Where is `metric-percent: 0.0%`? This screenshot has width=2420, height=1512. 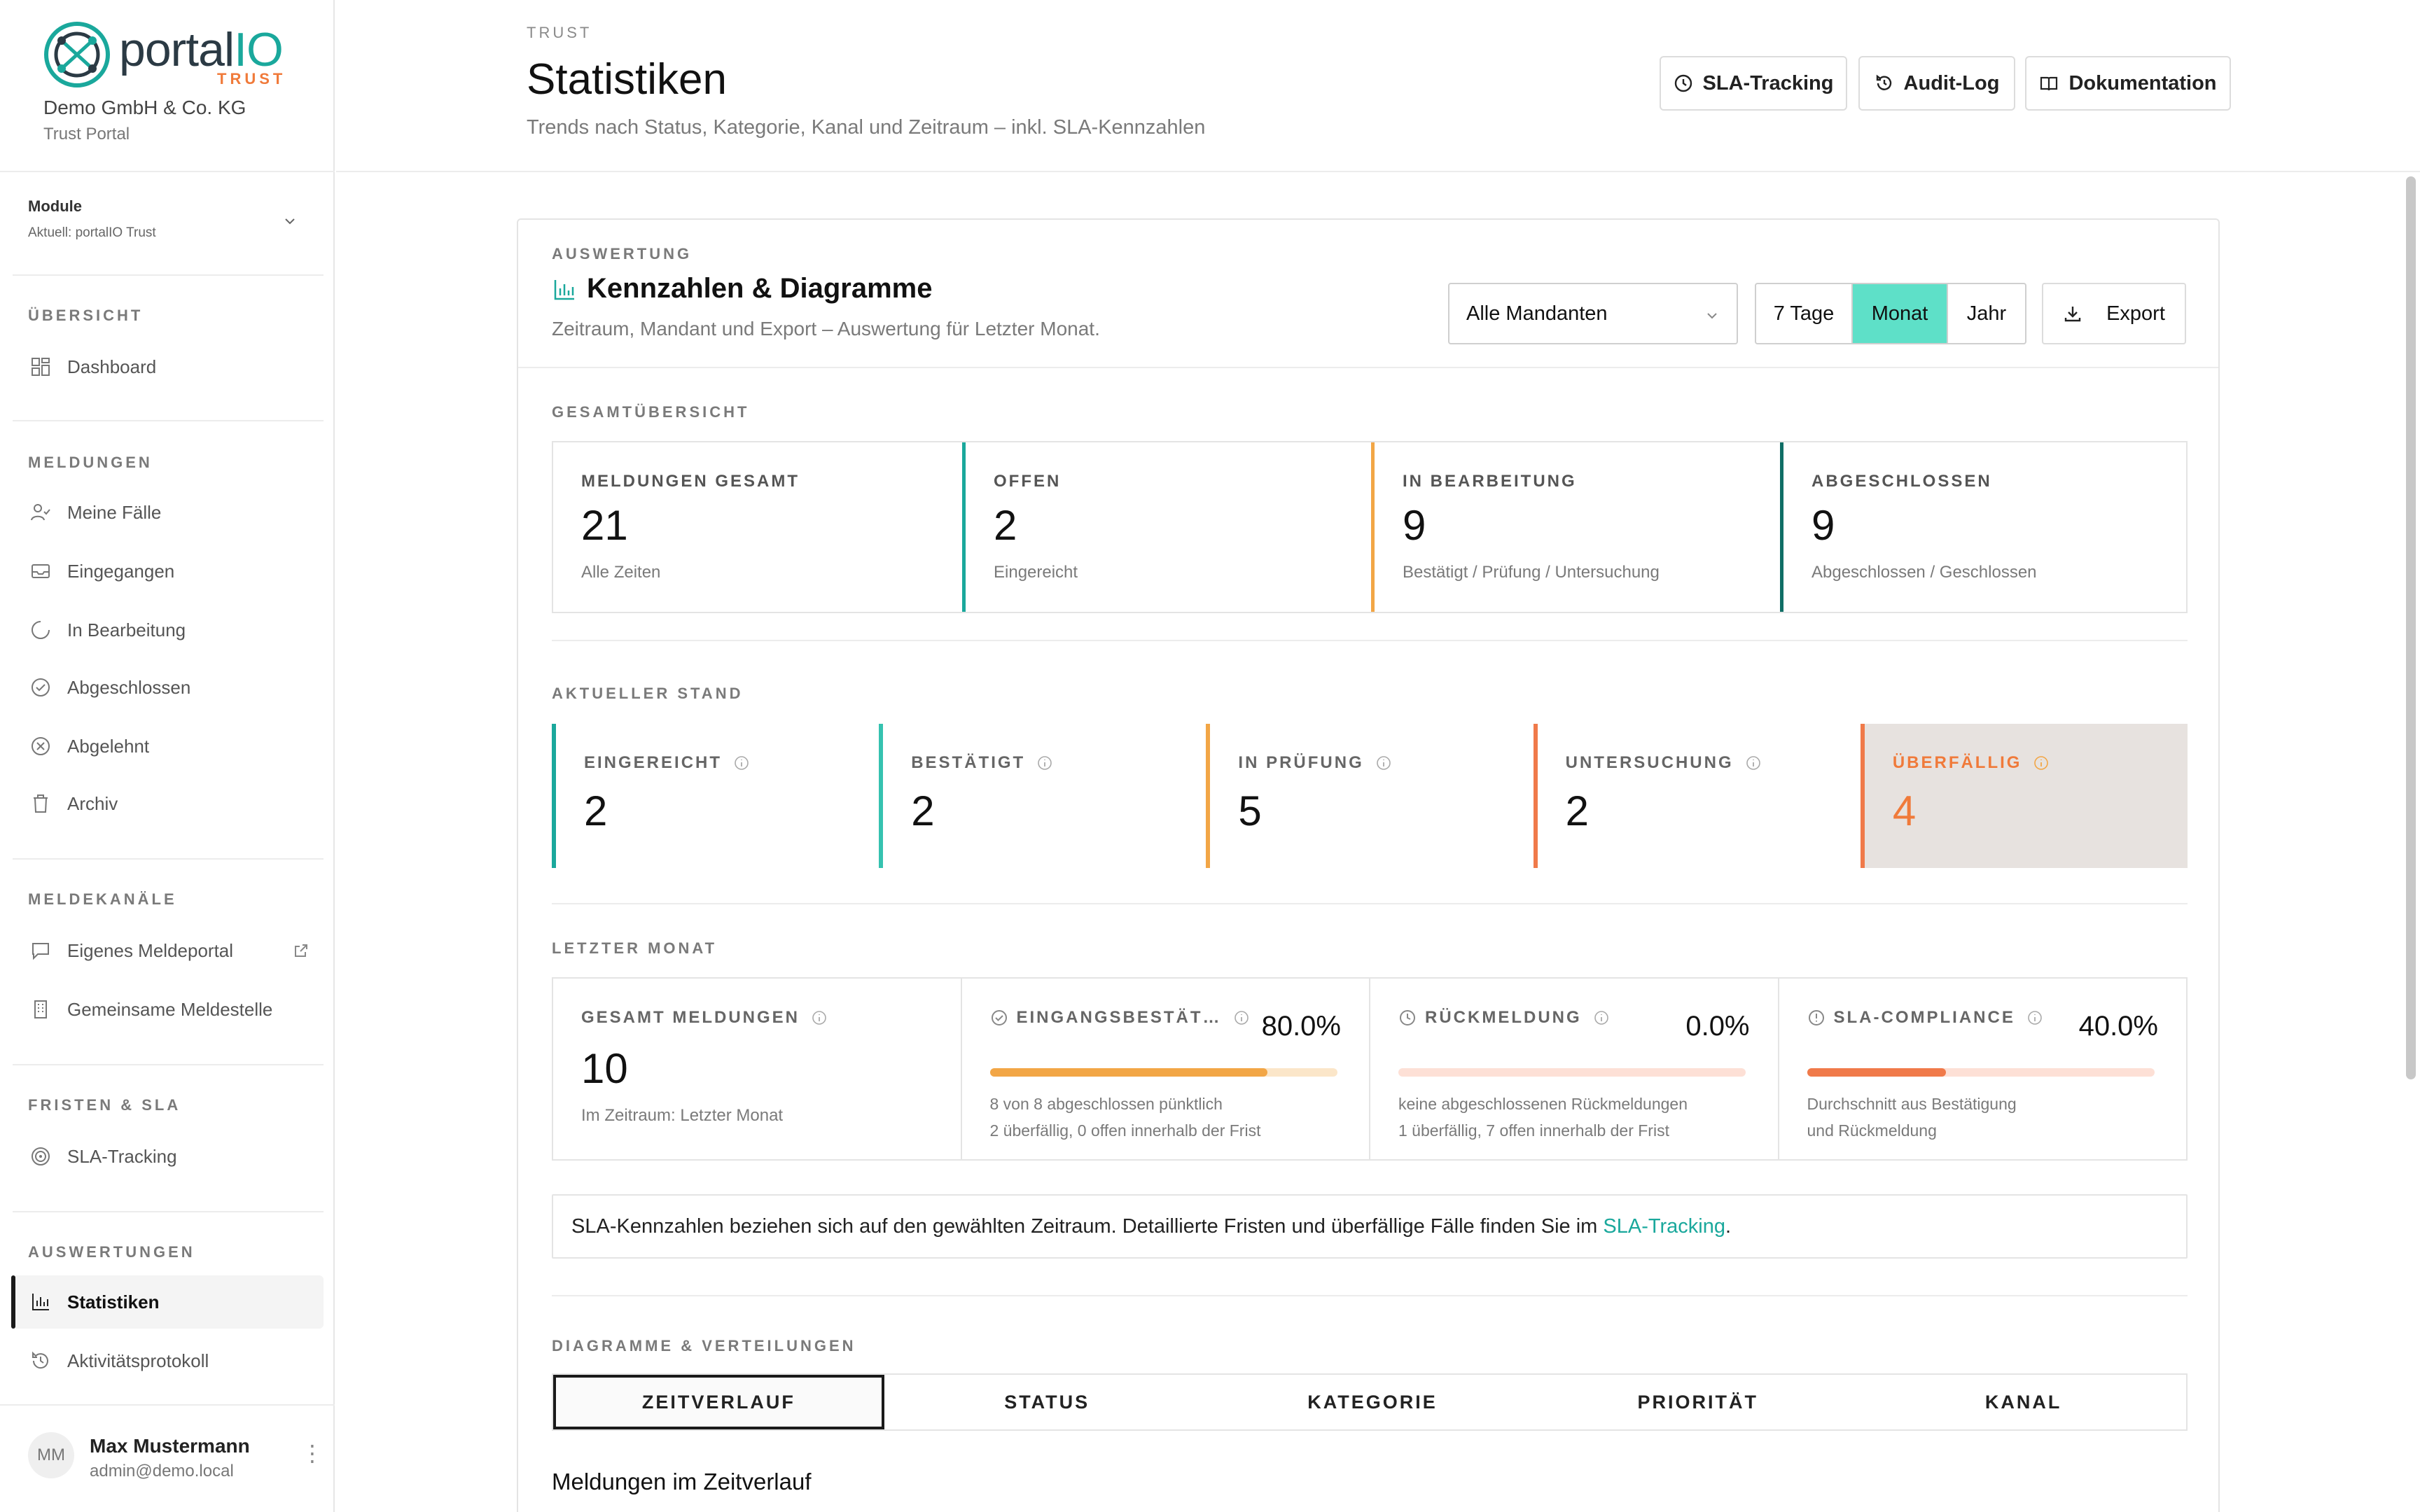
metric-percent: 0.0% is located at coordinates (1717, 1026).